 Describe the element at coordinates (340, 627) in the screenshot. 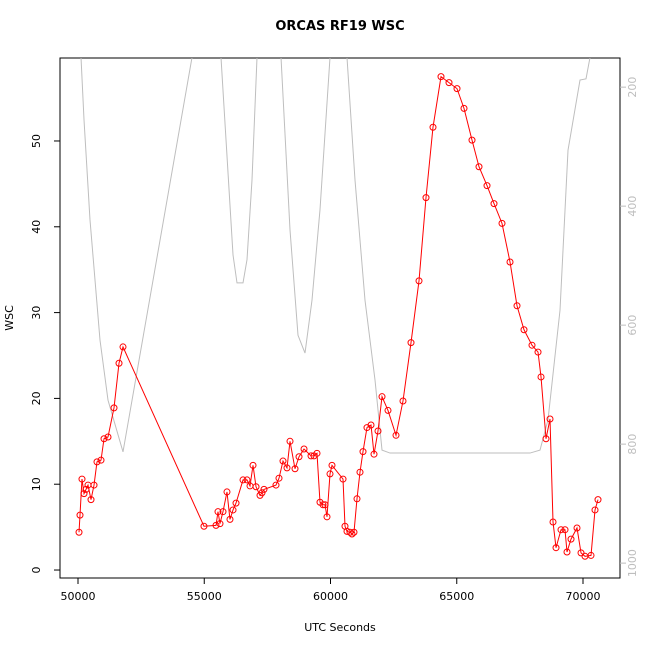

I see `x-axis-label: UTC Seconds` at that location.